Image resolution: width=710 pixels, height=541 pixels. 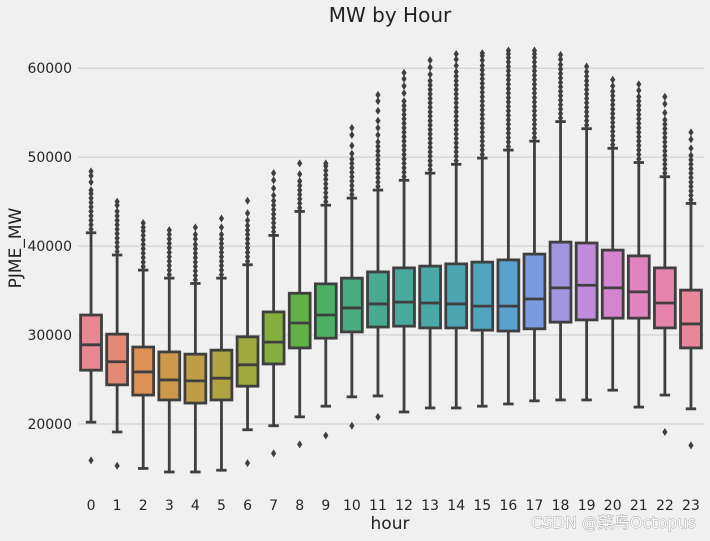 What do you see at coordinates (587, 506) in the screenshot?
I see `x-tick-label: 19` at bounding box center [587, 506].